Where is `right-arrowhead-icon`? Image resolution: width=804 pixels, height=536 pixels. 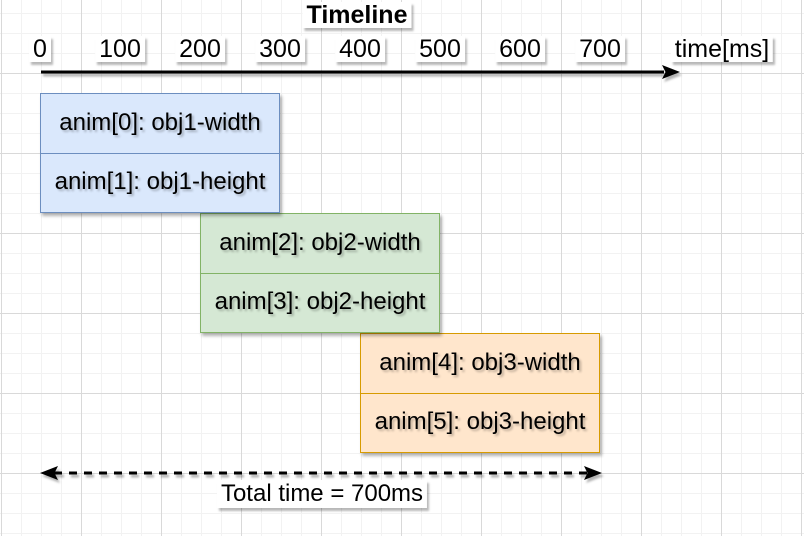
right-arrowhead-icon is located at coordinates (593, 473).